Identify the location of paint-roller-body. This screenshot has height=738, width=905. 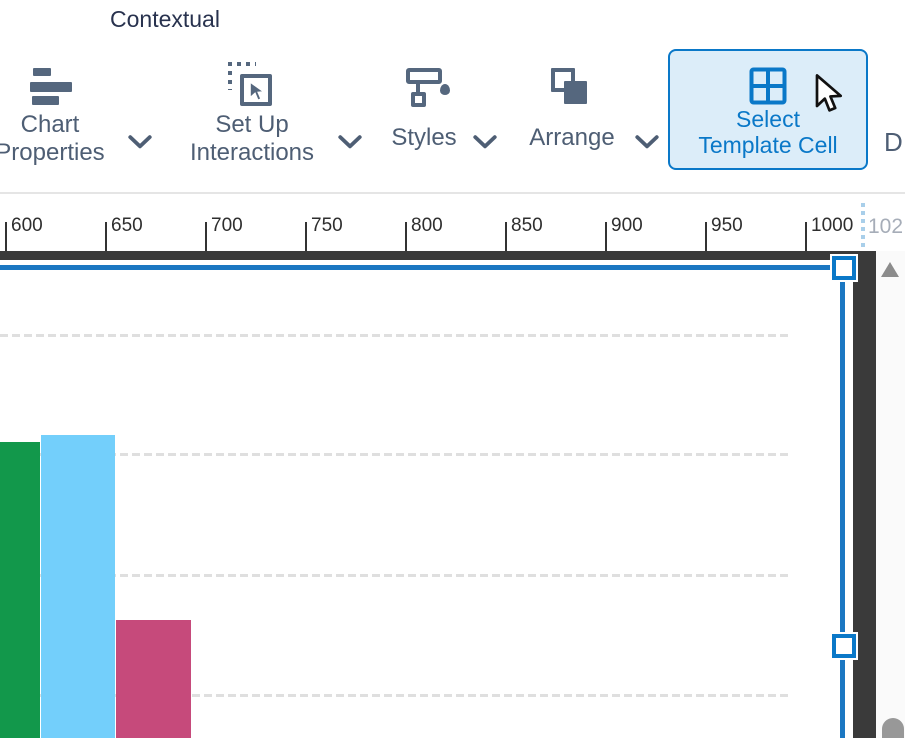
(424, 76).